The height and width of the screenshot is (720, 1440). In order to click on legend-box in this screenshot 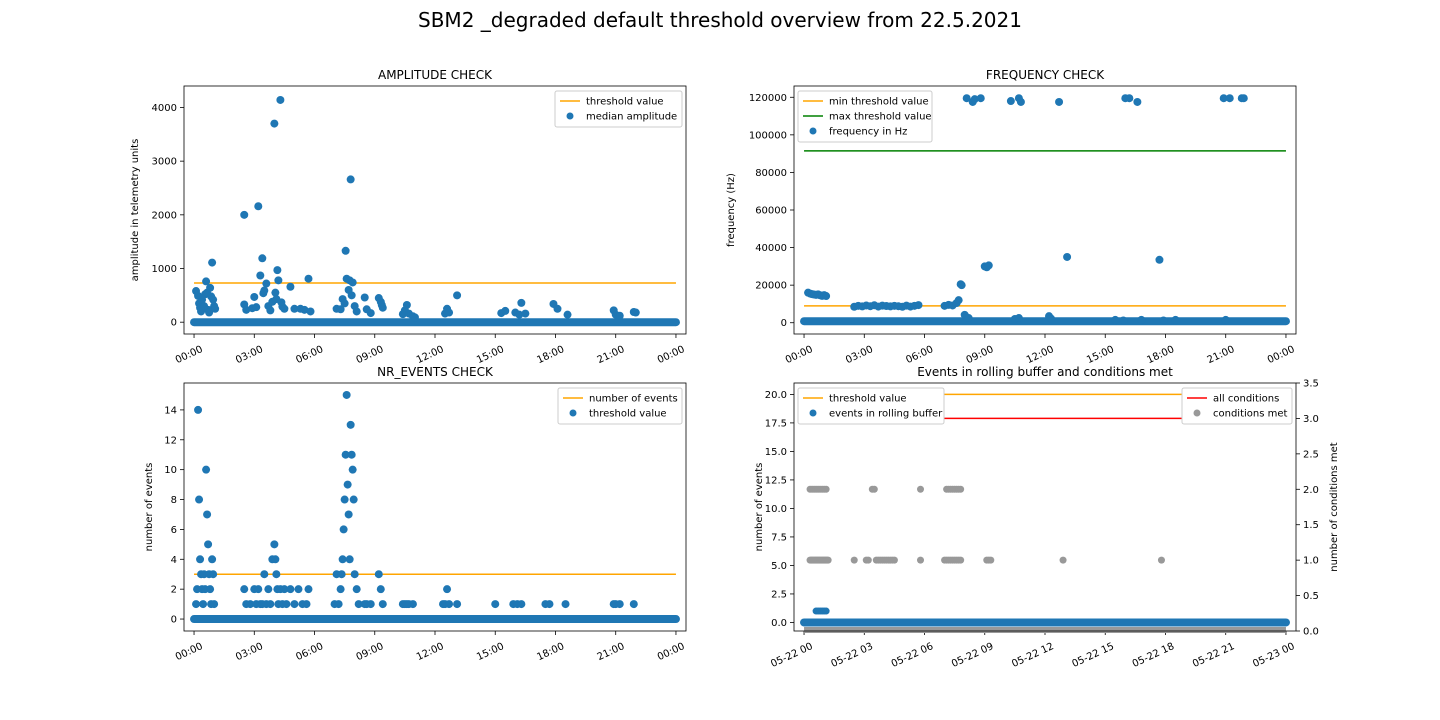, I will do `click(865, 116)`.